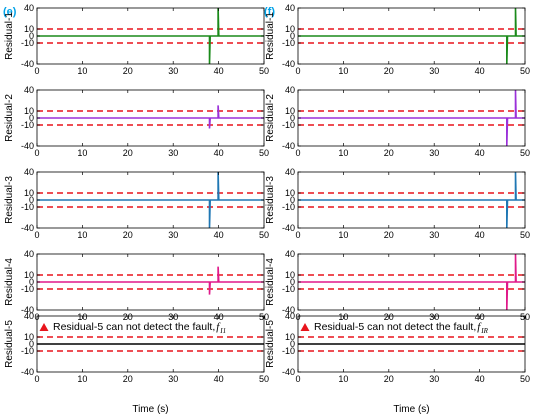  What do you see at coordinates (395, 327) in the screenshot?
I see `note-text: Residual-5 can not detect the fault,` at bounding box center [395, 327].